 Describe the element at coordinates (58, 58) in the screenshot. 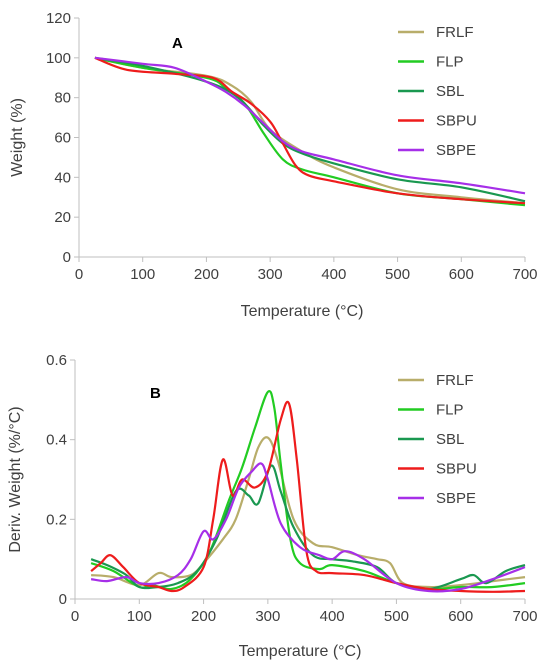

I see `y-tick-label: 100` at that location.